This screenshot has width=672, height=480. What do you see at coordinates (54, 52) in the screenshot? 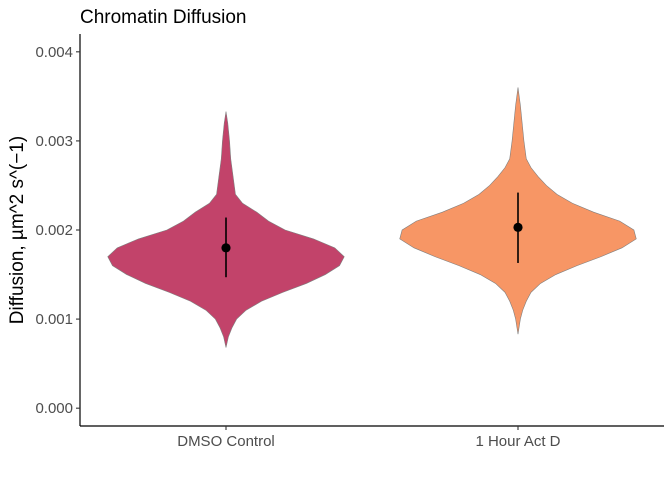
I see `y-tick-label-4: 0.004` at bounding box center [54, 52].